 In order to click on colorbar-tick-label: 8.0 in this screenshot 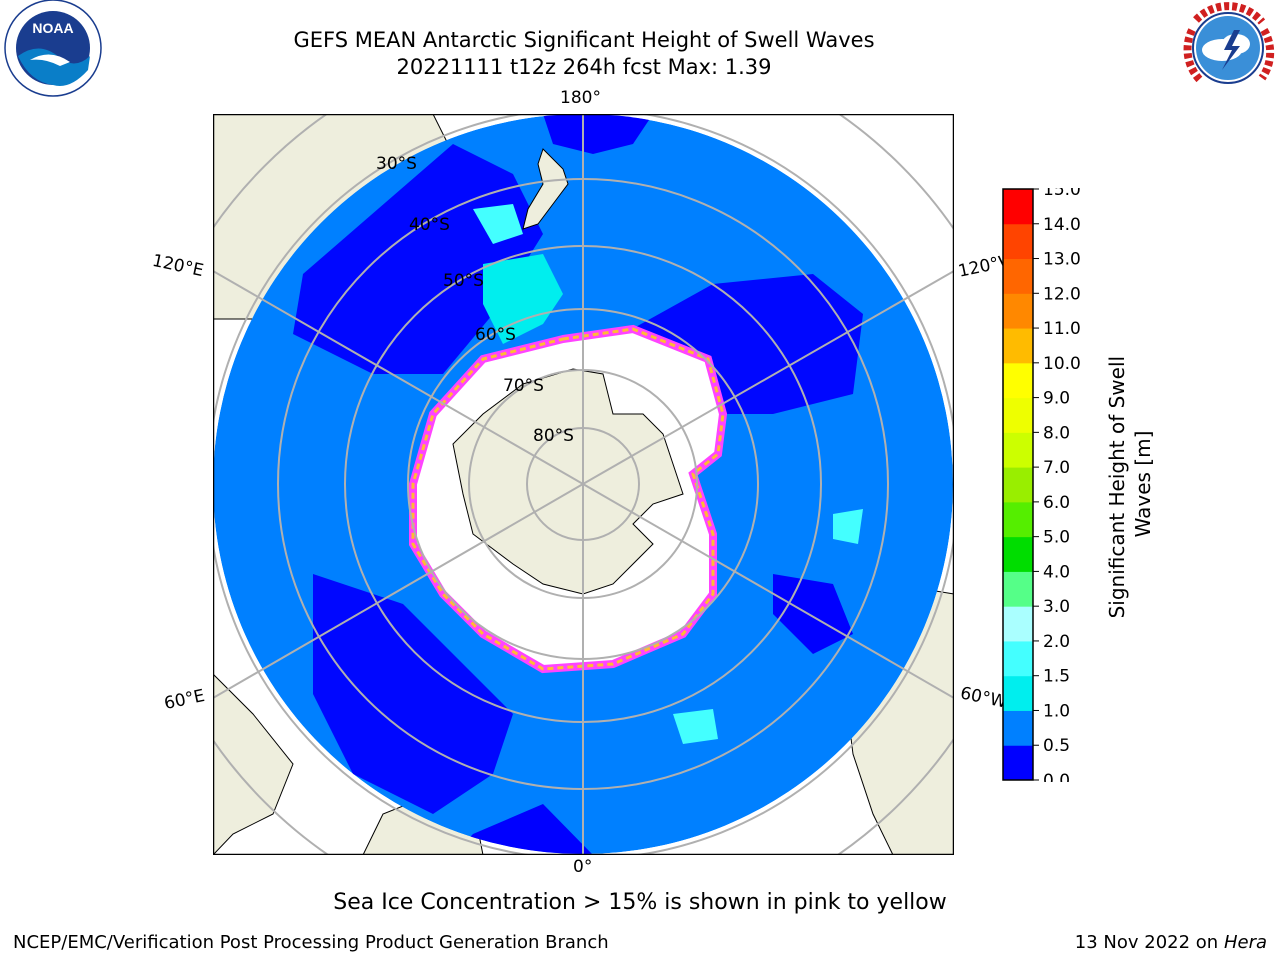, I will do `click(1056, 433)`.